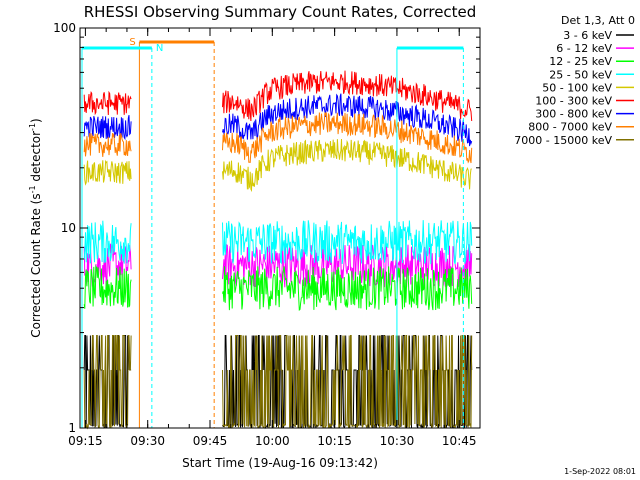 This screenshot has width=640, height=480. What do you see at coordinates (598, 20) in the screenshot?
I see `legend-title: Det 1,3, Att 0` at bounding box center [598, 20].